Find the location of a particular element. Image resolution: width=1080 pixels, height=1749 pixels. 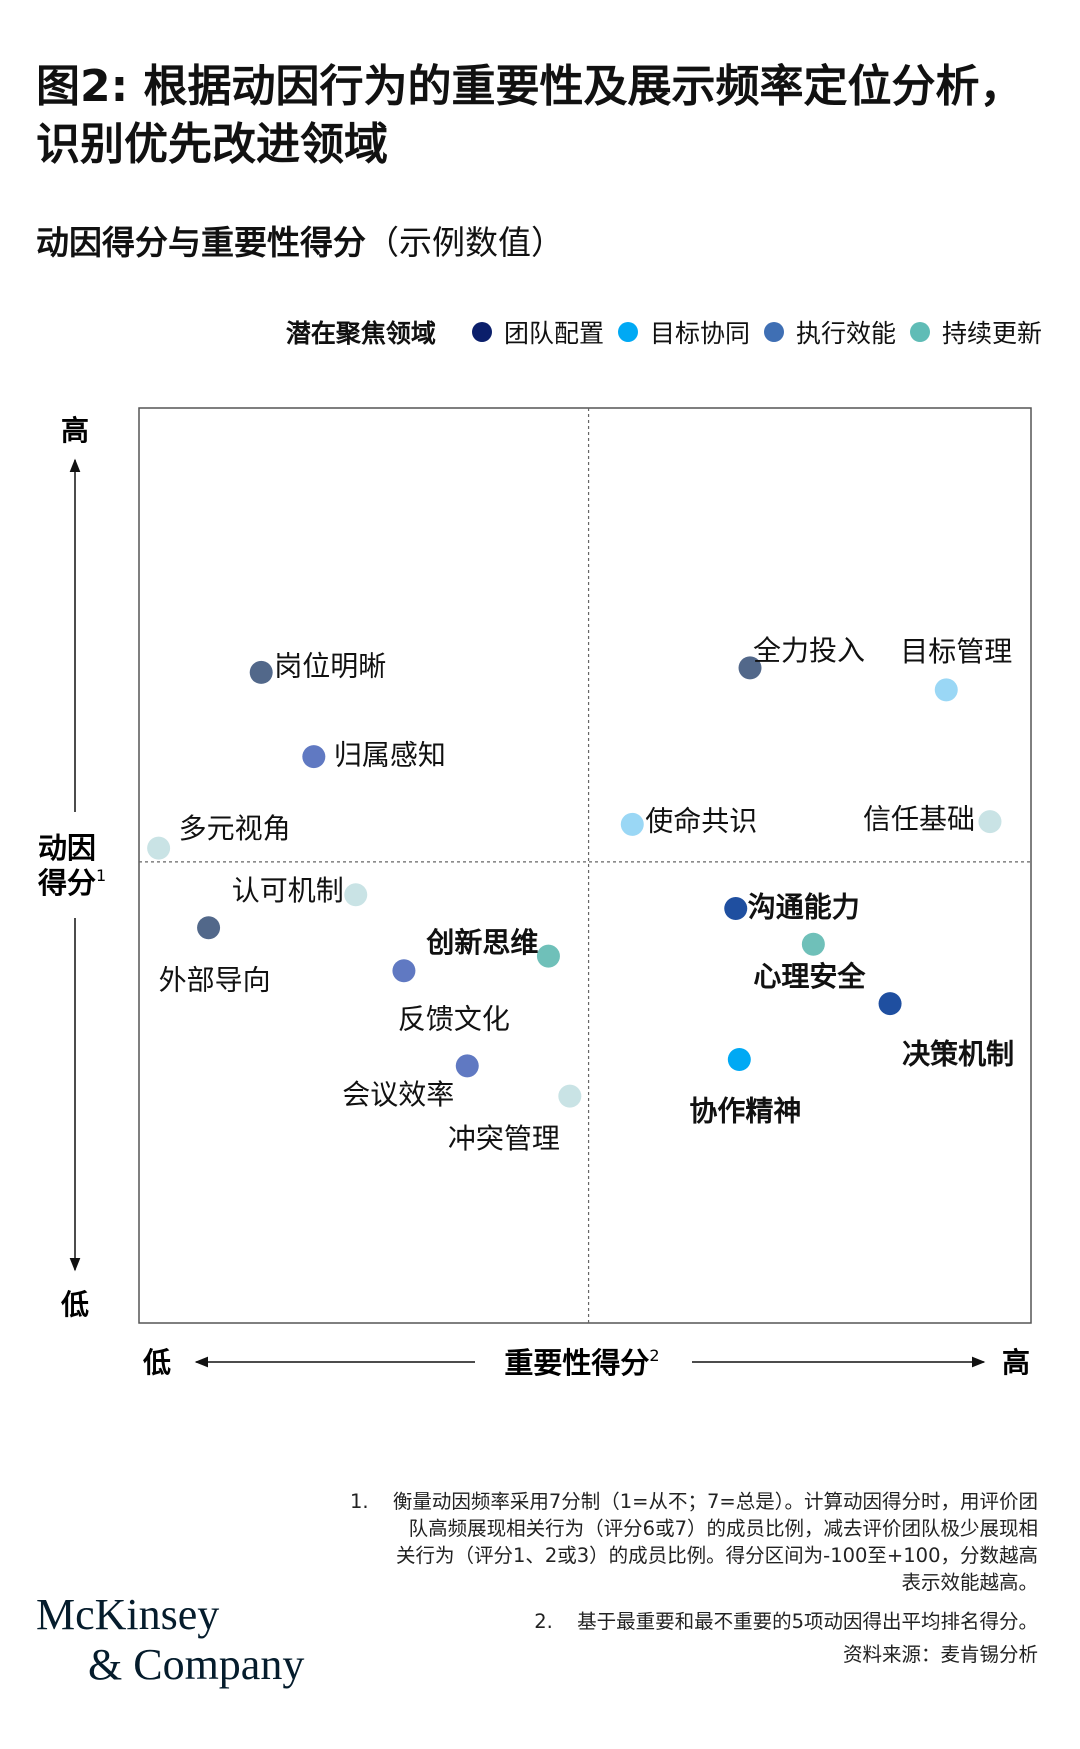

data-label: 协作精神 is located at coordinates (745, 1110).